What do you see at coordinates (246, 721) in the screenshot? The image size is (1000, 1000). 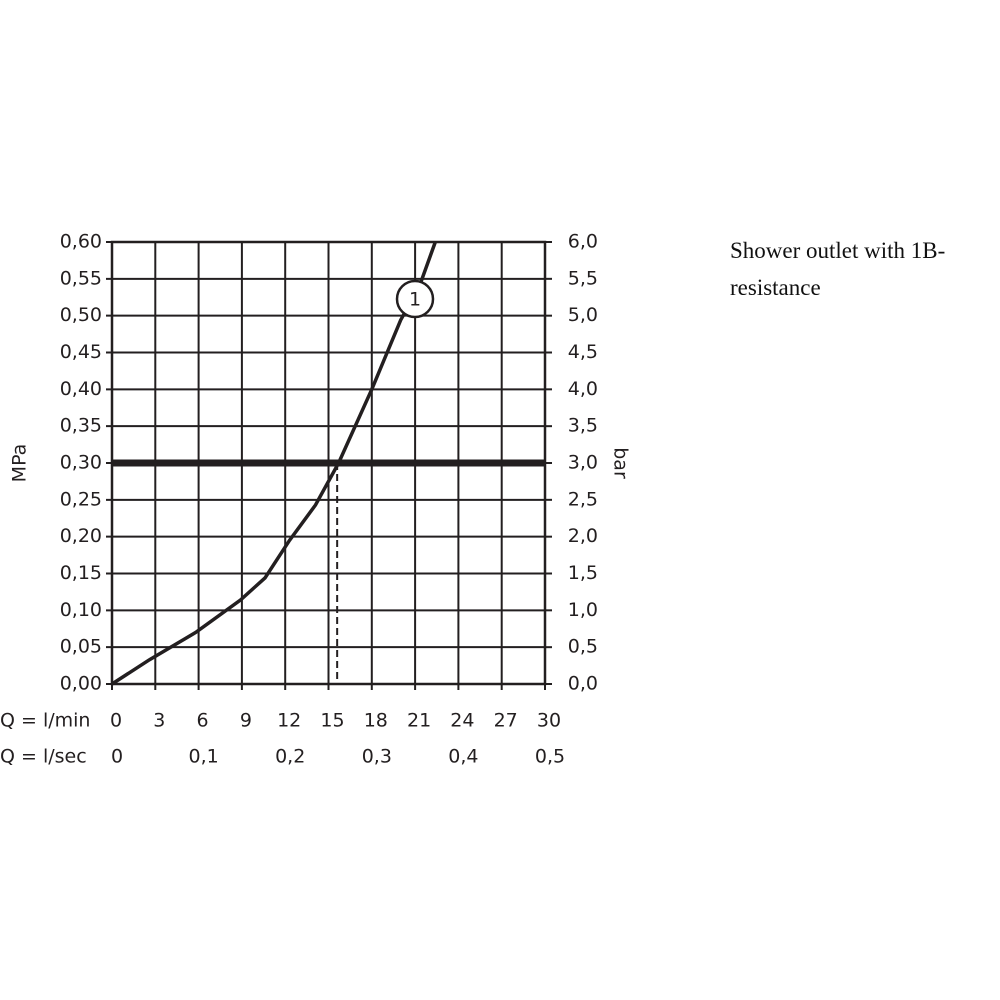 I see `x-tick-label: 9` at bounding box center [246, 721].